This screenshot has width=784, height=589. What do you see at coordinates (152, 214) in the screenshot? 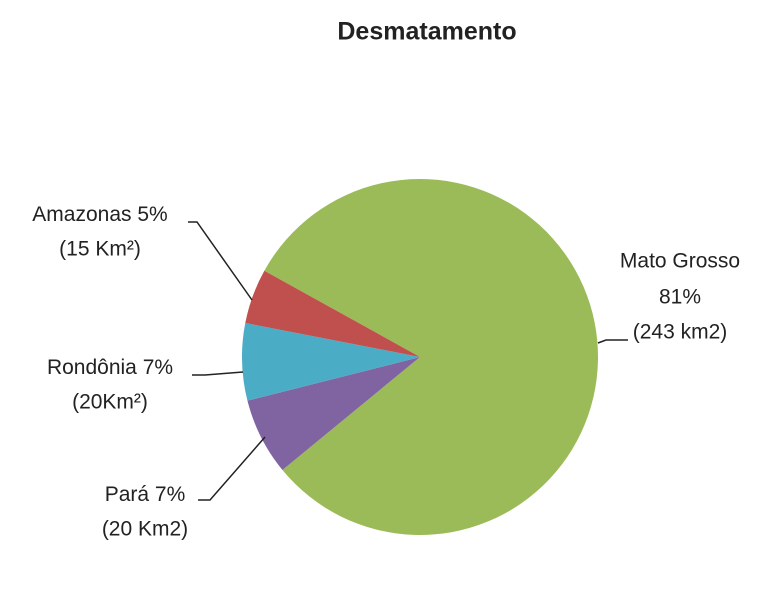
I see `value-label: 5%` at bounding box center [152, 214].